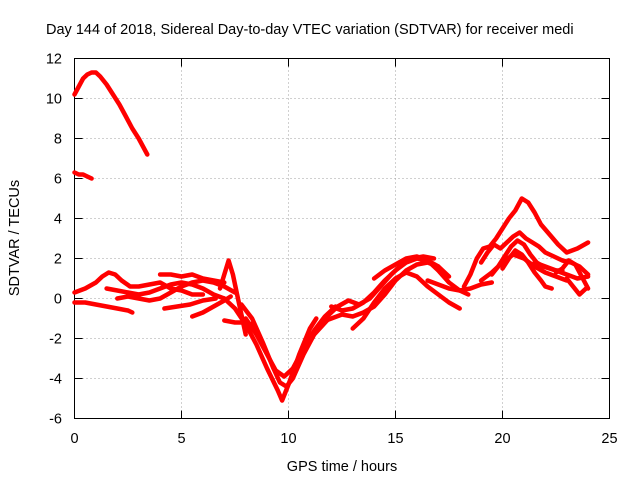  Describe the element at coordinates (58, 140) in the screenshot. I see `y-tick-label: 8` at that location.